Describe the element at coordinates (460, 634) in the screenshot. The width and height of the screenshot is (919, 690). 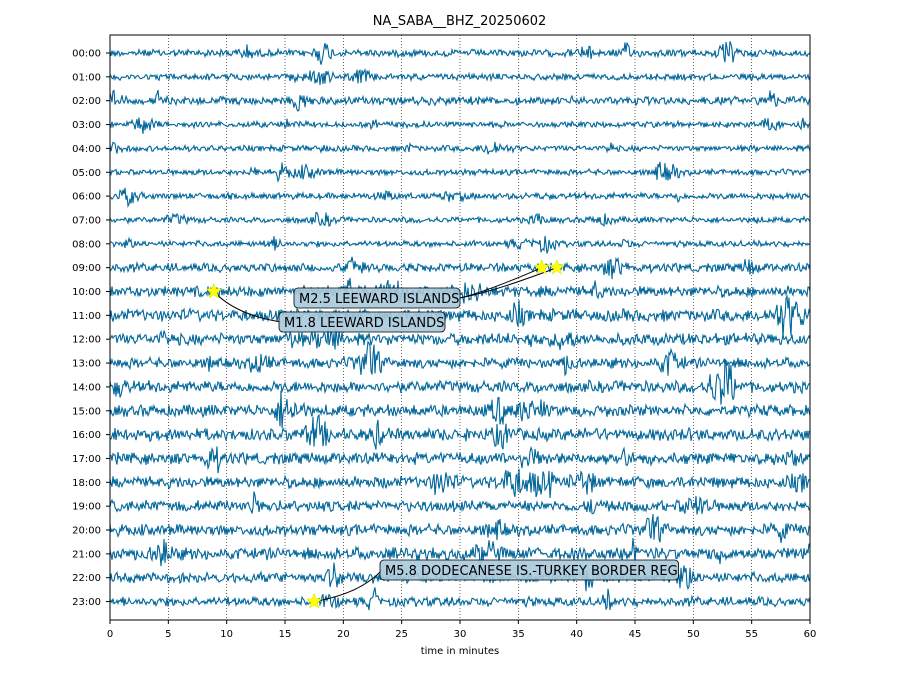
I see `x-tick-label: 30` at that location.